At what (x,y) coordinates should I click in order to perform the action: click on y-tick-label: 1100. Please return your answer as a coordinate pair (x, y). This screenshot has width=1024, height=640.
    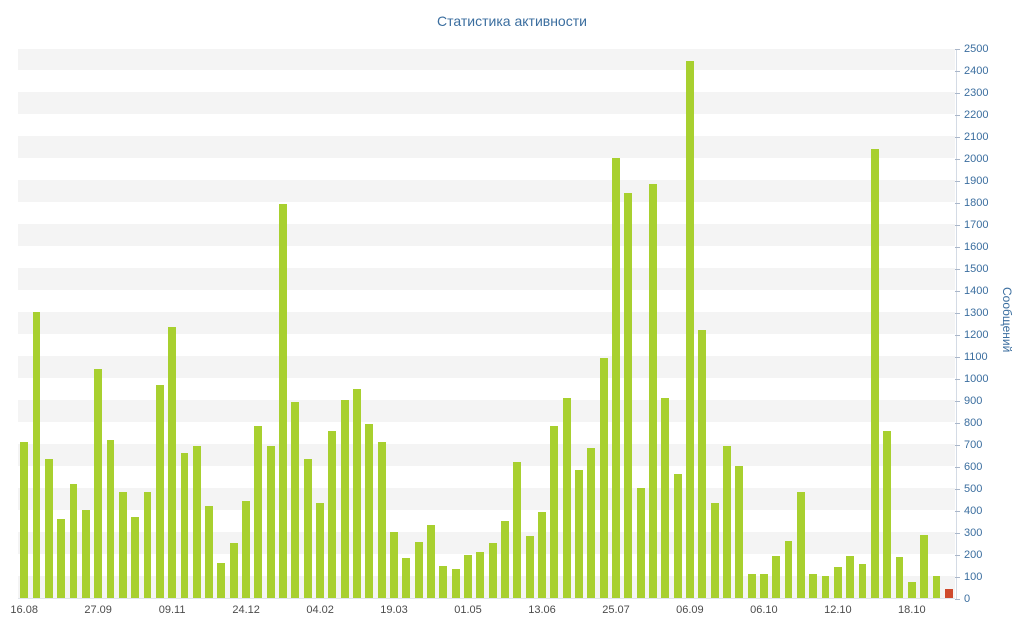
    Looking at the image, I should click on (976, 357).